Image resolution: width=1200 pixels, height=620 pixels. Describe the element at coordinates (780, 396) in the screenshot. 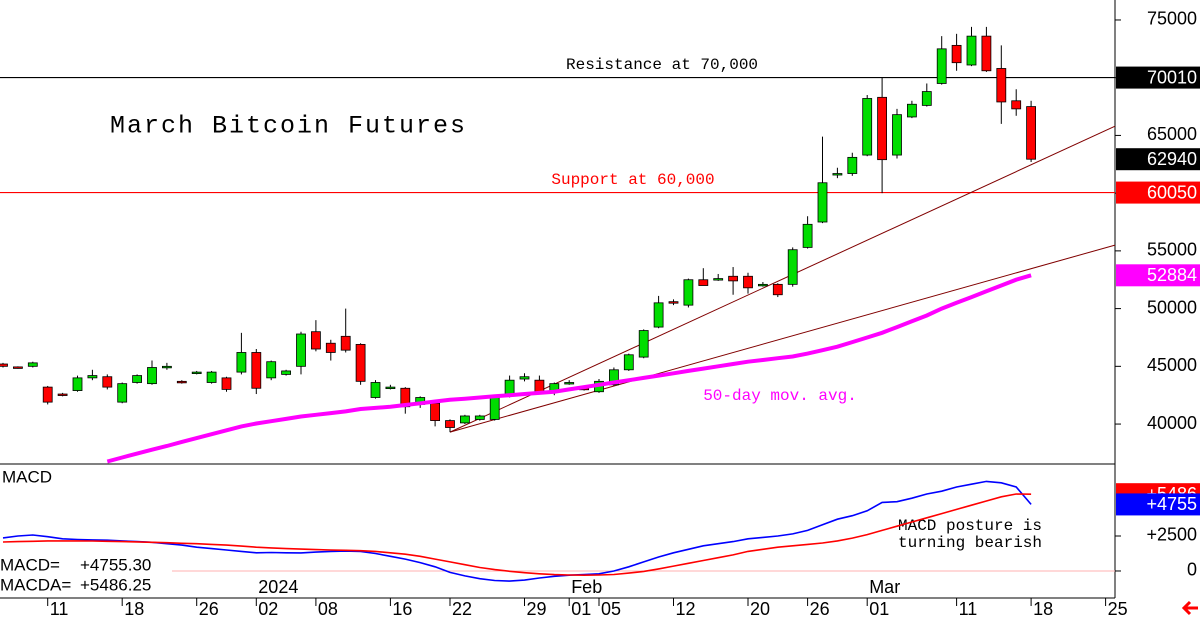

I see `series-label: 50-day mov. avg.` at that location.